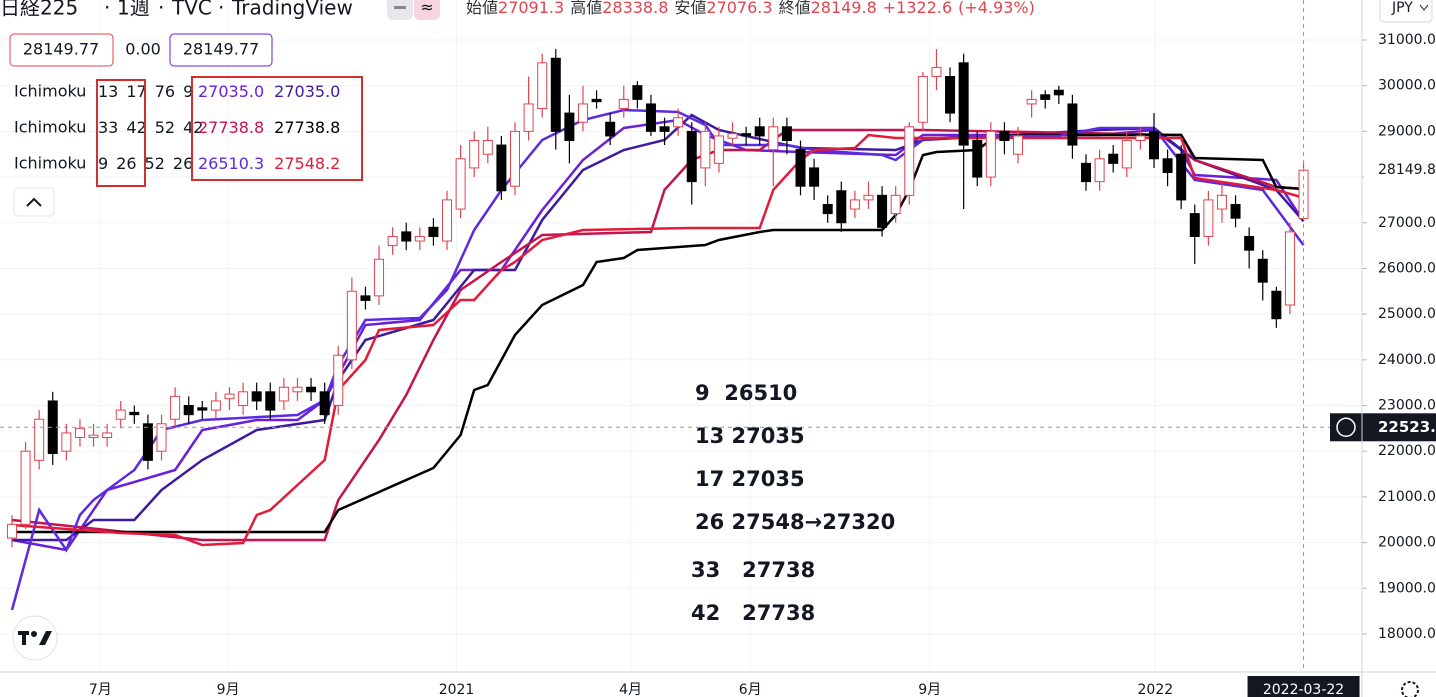  Describe the element at coordinates (108, 91) in the screenshot. I see `legend-param: 13` at that location.